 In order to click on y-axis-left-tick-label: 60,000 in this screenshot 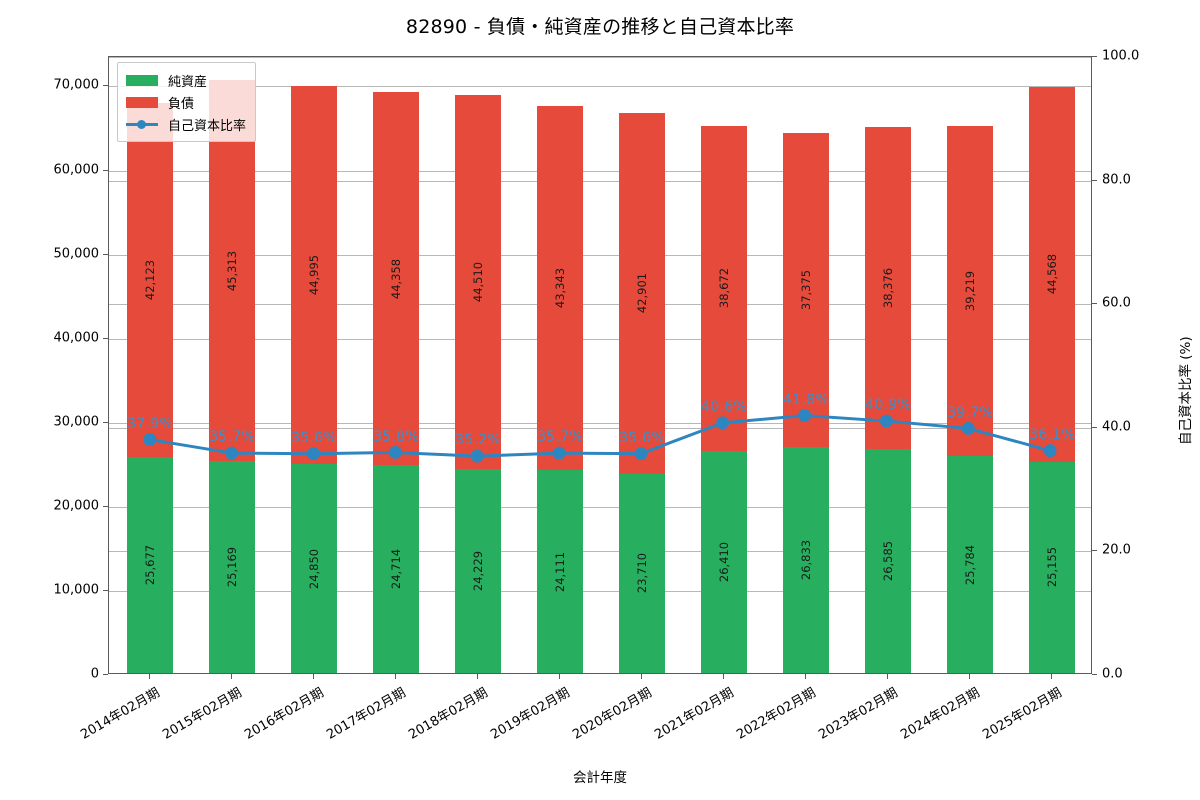, I will do `click(76, 169)`.